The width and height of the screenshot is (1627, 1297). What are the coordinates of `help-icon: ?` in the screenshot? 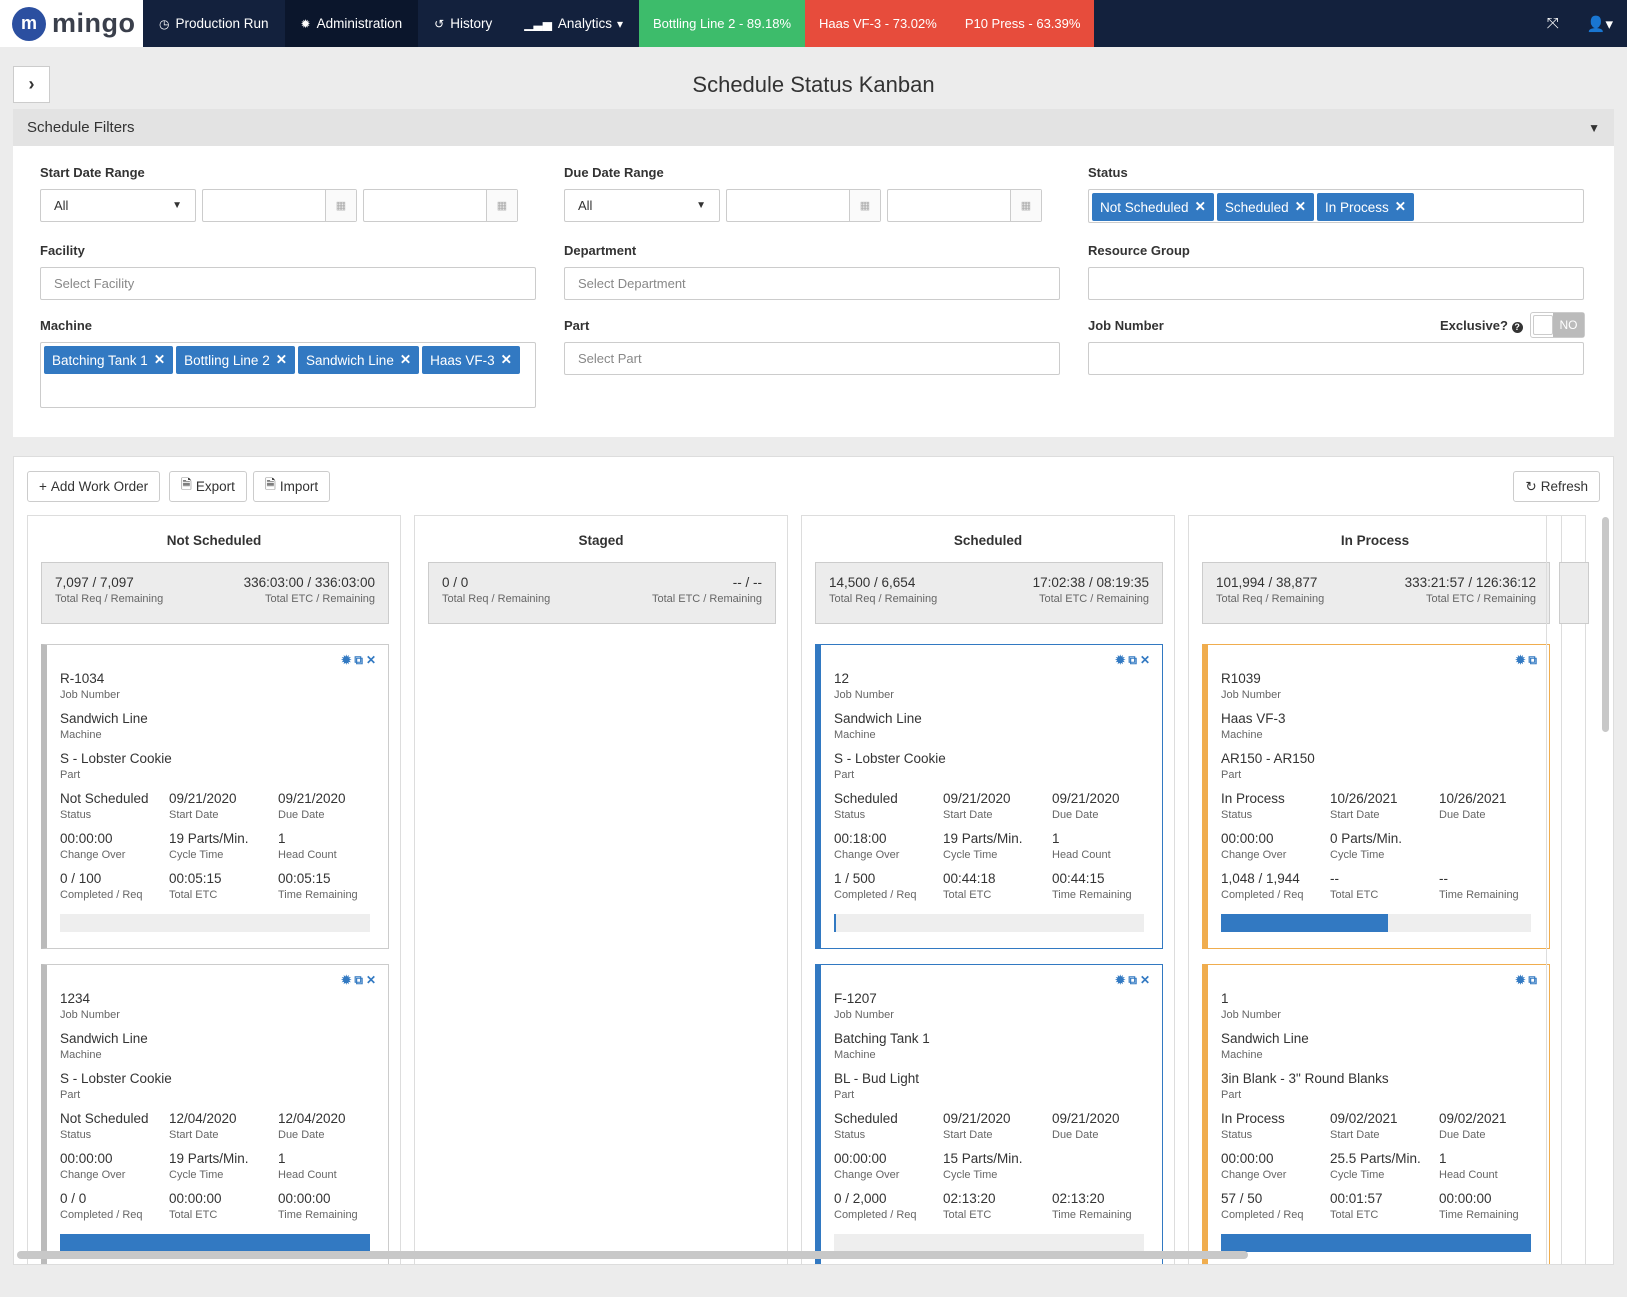 It's located at (1517, 327).